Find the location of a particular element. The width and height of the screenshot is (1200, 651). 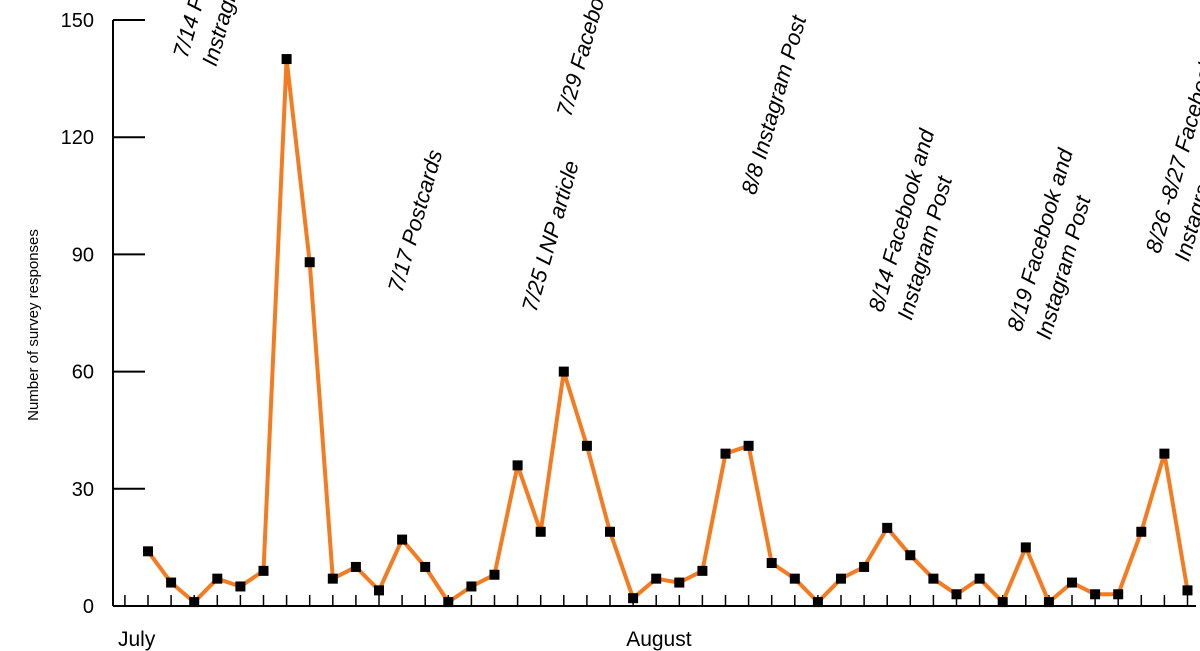

x-month-label: July is located at coordinates (137, 639).